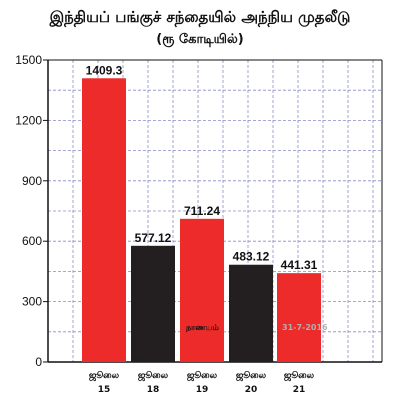  I want to click on x-tick-label-day: 18, so click(153, 390).